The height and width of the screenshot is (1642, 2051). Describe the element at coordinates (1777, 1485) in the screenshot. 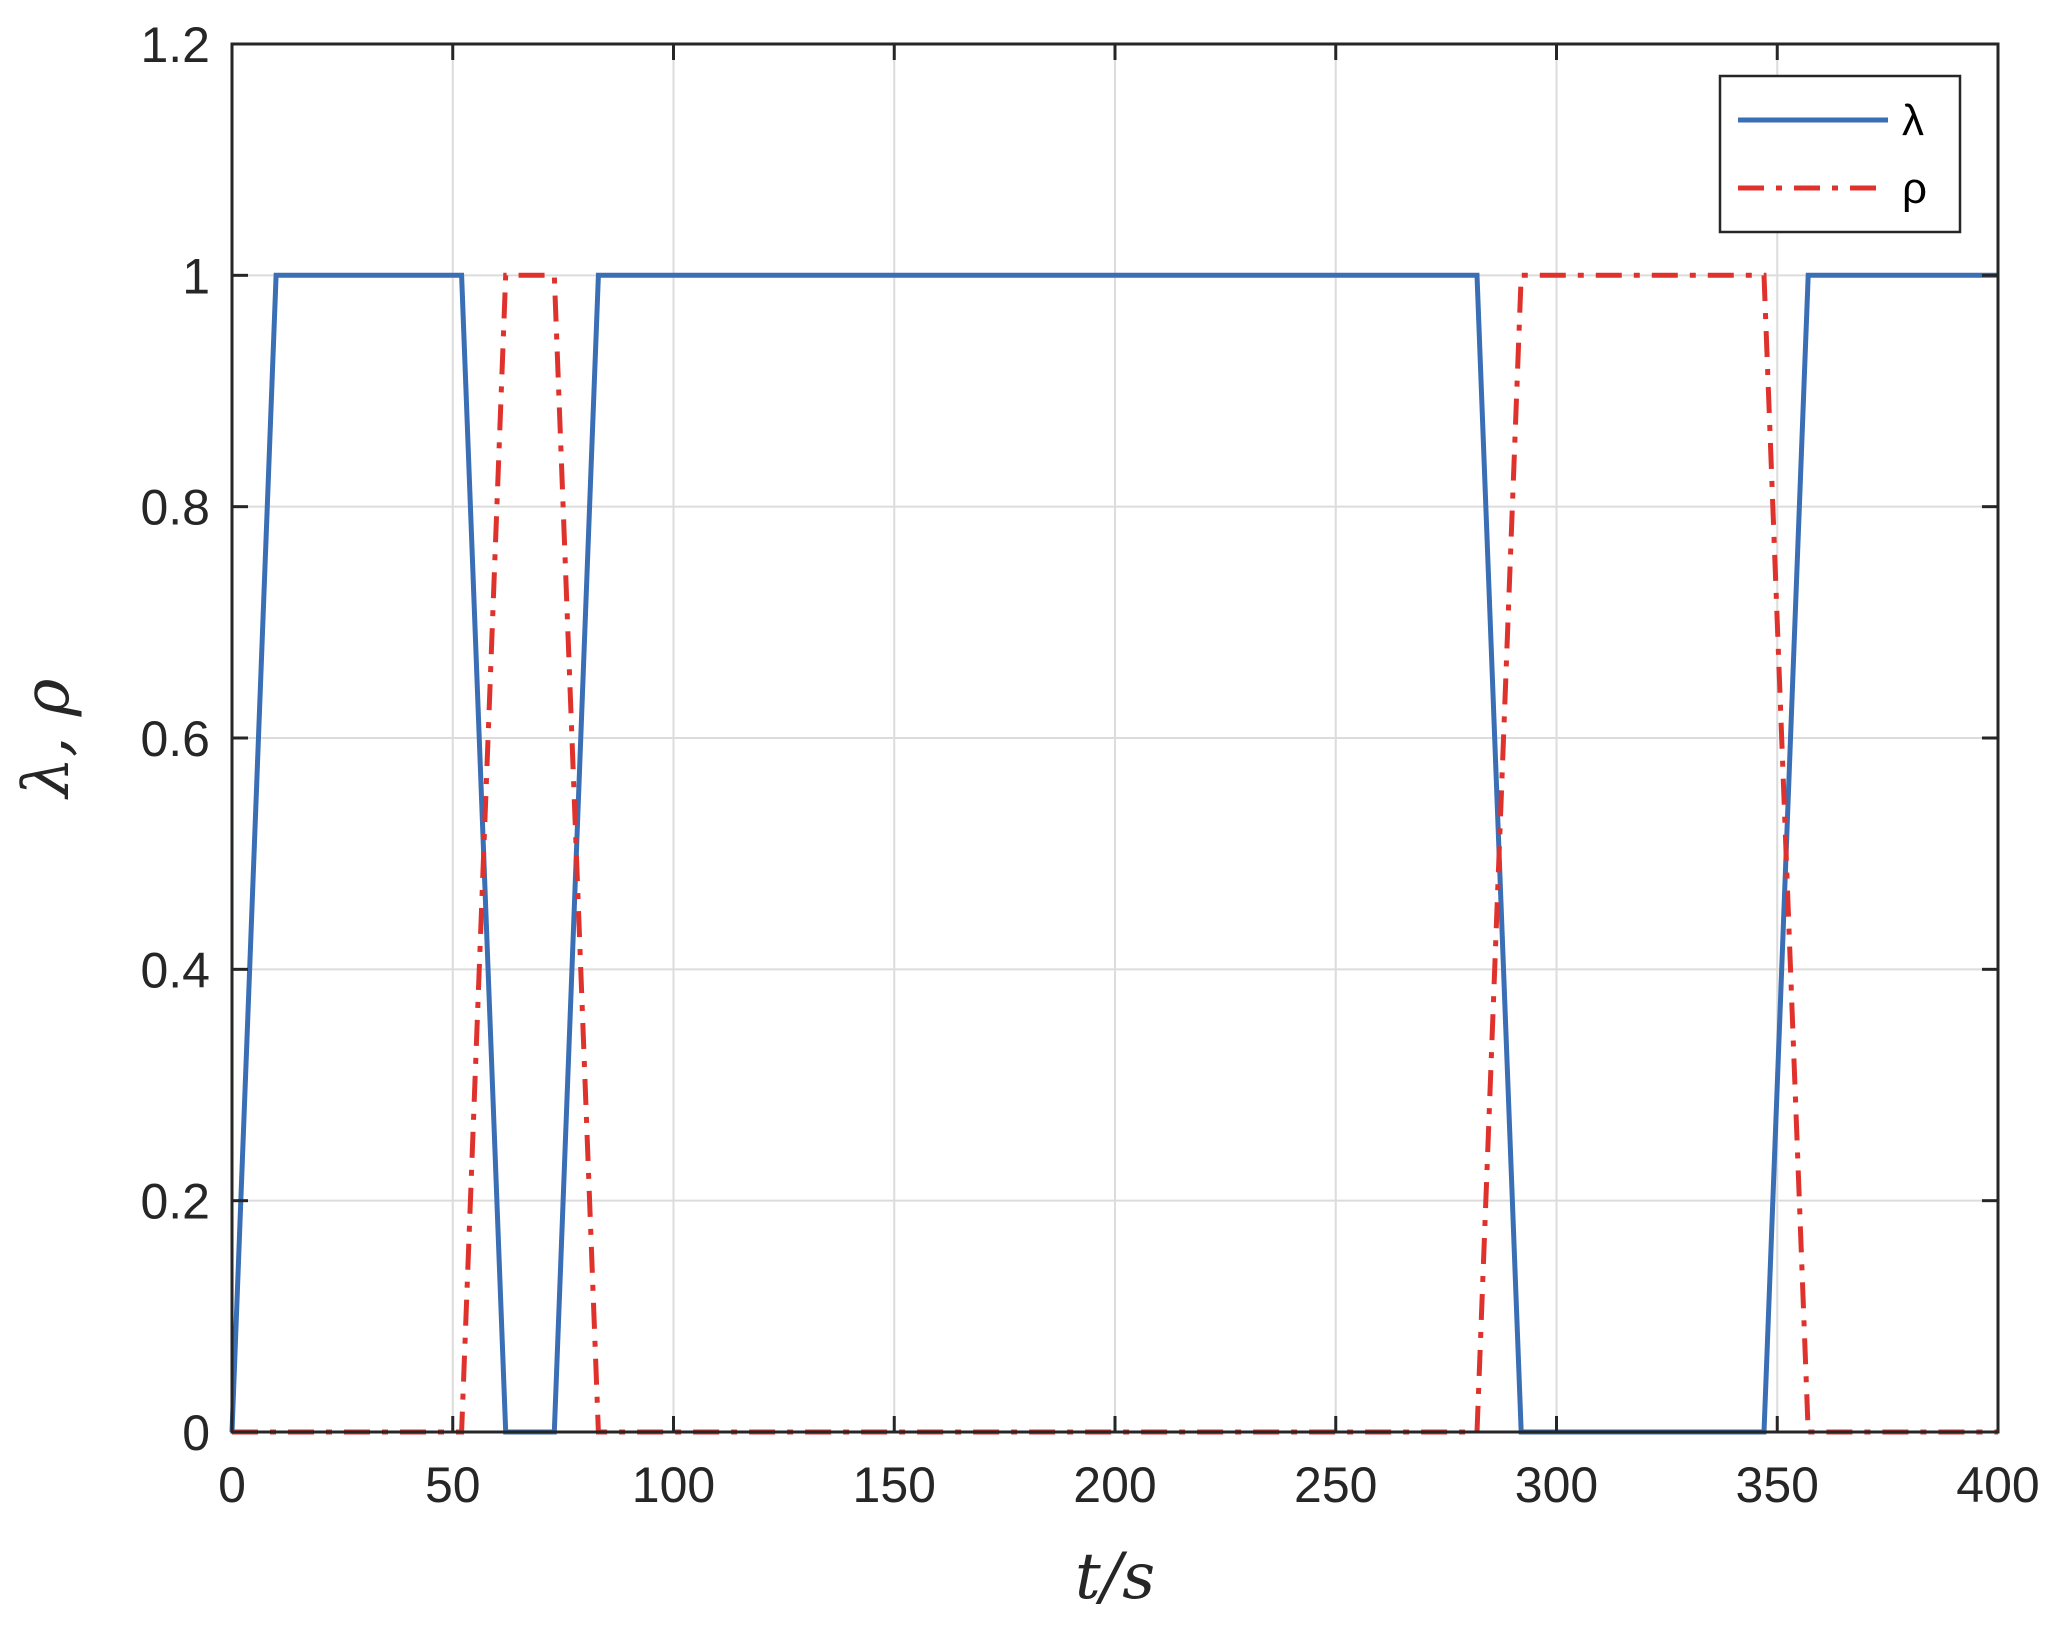

I see `x-tick-label: 350` at that location.